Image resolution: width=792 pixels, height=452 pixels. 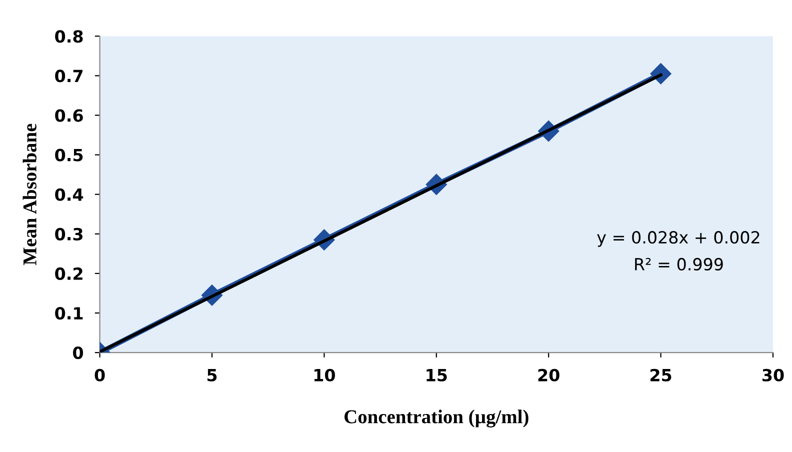 I want to click on x-tick-label: 30, so click(x=773, y=375).